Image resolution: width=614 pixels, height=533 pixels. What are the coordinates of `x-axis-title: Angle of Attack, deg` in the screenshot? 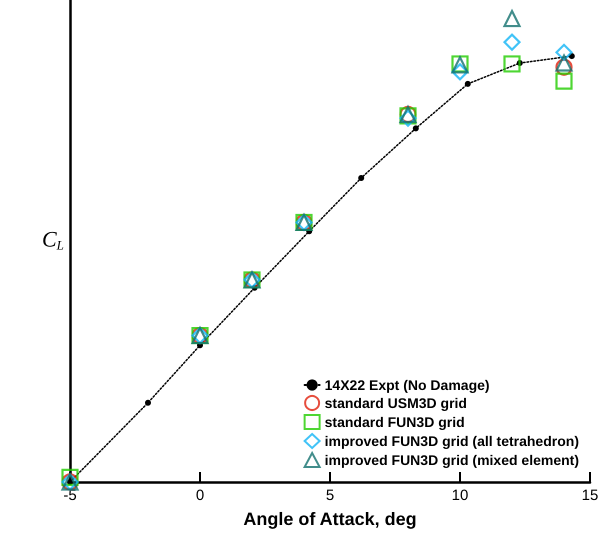 It's located at (330, 519).